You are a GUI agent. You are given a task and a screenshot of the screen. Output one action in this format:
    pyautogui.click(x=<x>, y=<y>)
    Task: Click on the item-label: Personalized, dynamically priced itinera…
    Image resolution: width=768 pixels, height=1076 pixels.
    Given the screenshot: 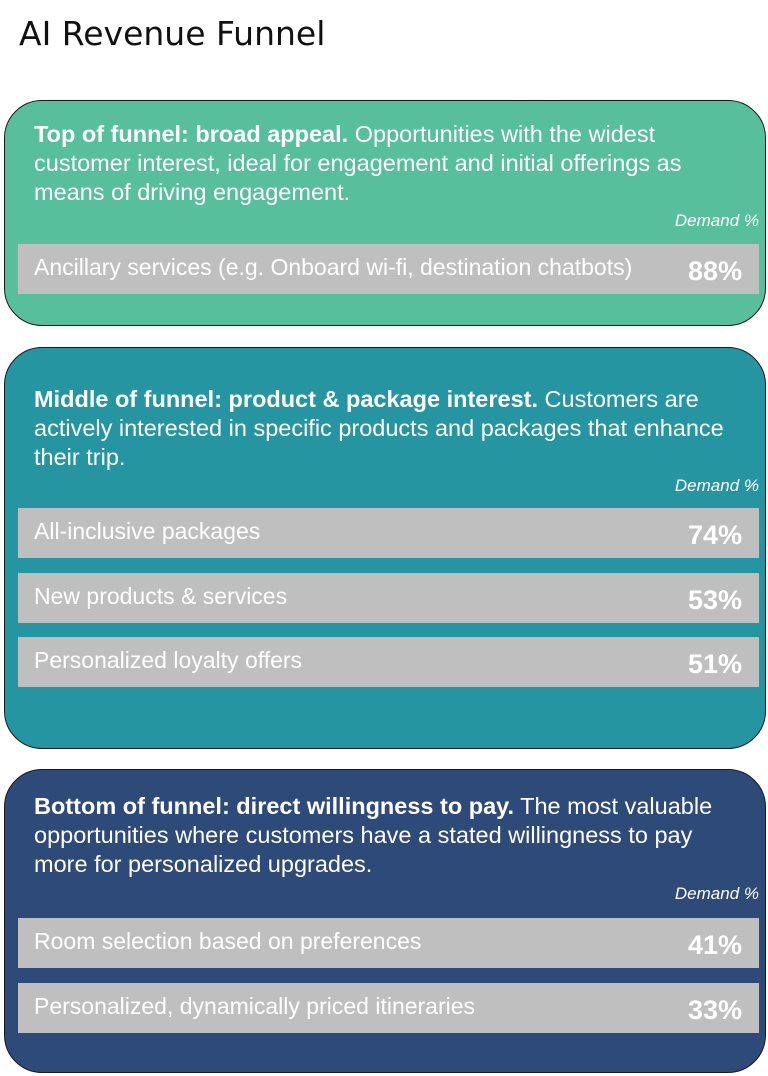 What is the action you would take?
    pyautogui.click(x=255, y=1006)
    